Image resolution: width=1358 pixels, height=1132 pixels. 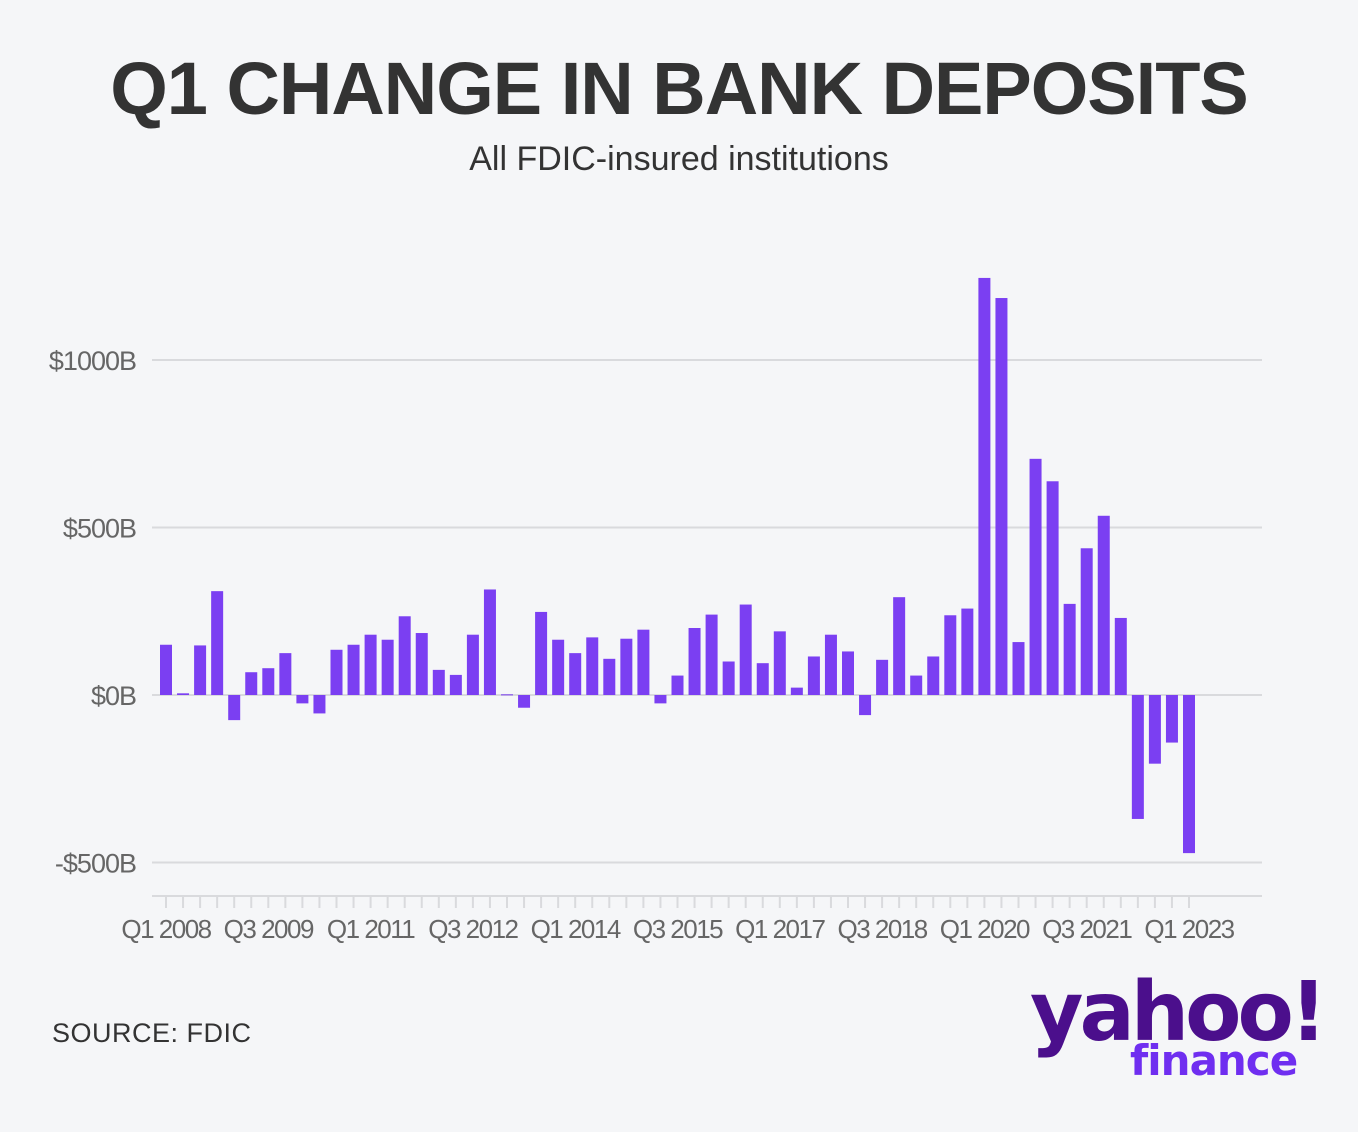 I want to click on y-tick-label: $0B, so click(x=113, y=696).